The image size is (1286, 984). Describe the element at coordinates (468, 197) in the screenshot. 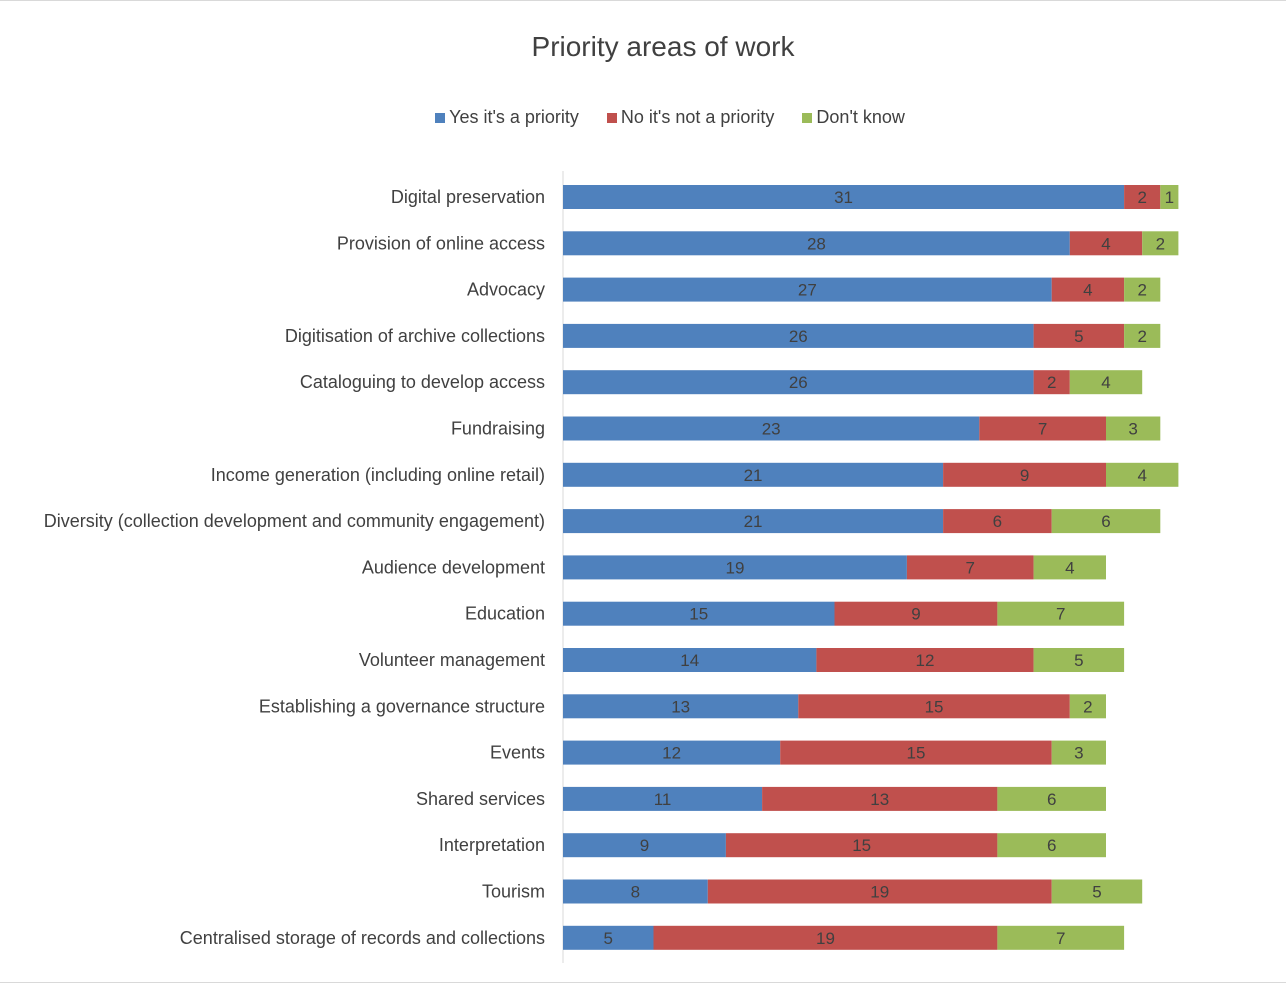

I see `category-label: Digital preservation` at that location.